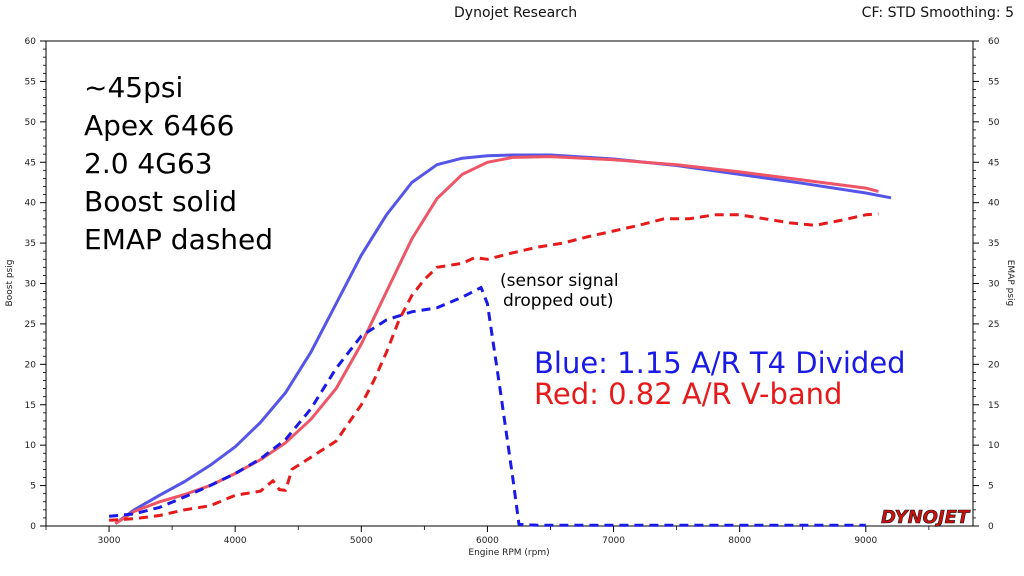 The width and height of the screenshot is (1024, 576). What do you see at coordinates (30, 325) in the screenshot?
I see `y-tick-label-left: 25` at bounding box center [30, 325].